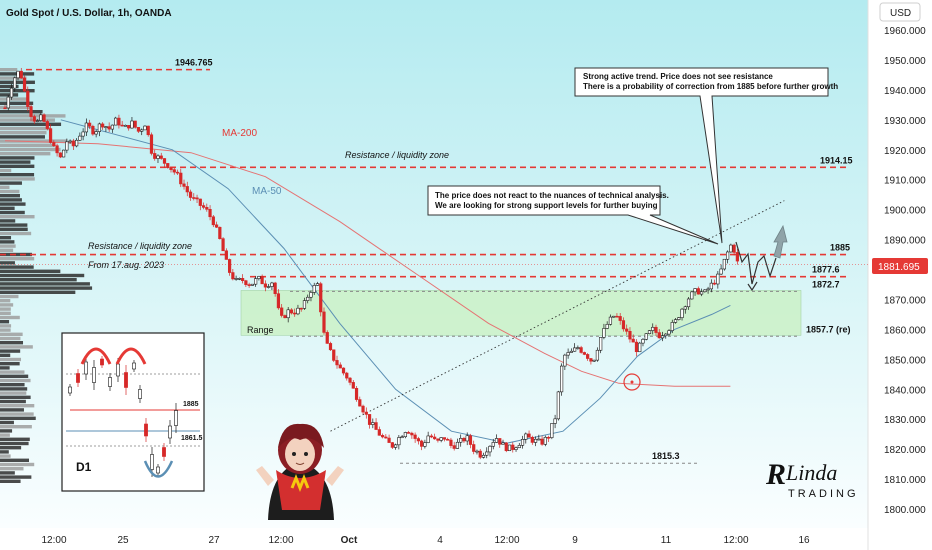 Image resolution: width=932 pixels, height=550 pixels. Describe the element at coordinates (521, 313) in the screenshot. I see `range-zone` at that location.